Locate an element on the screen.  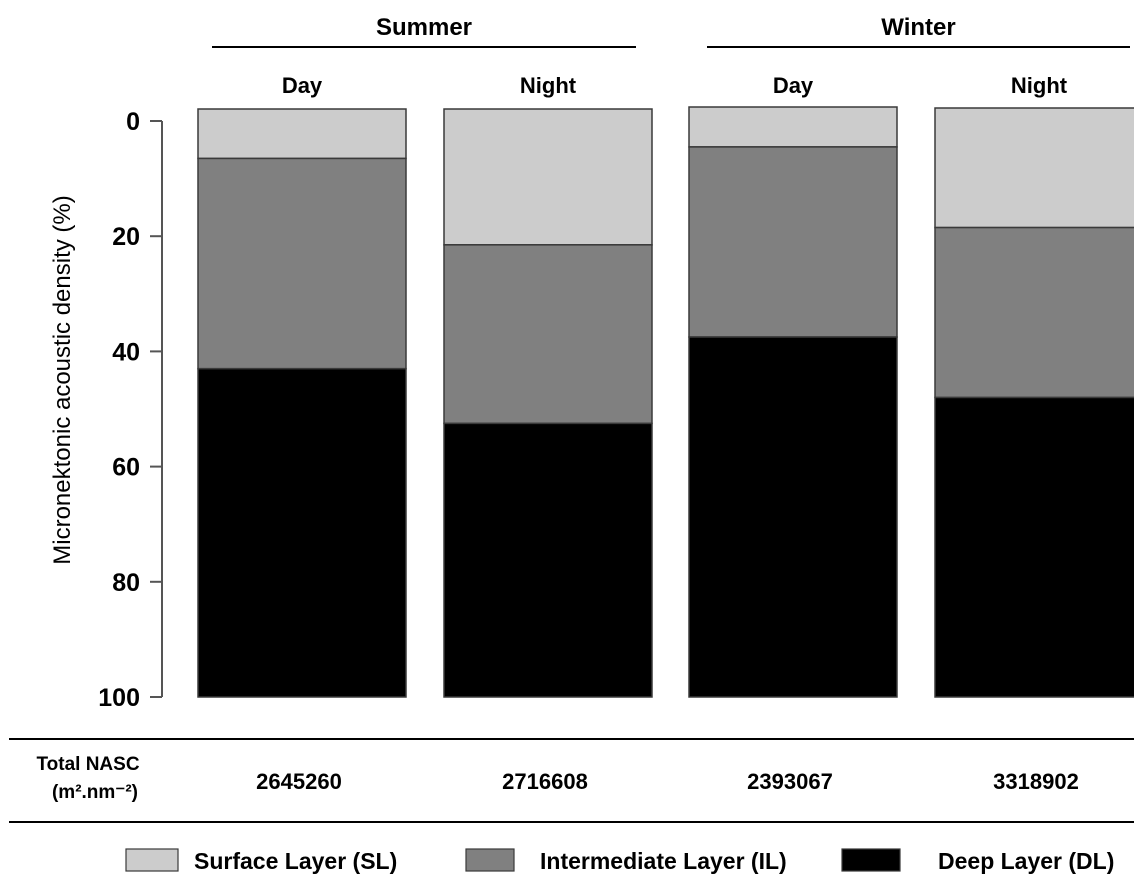
nasc-label-line1: Total NASC is located at coordinates (87, 764).